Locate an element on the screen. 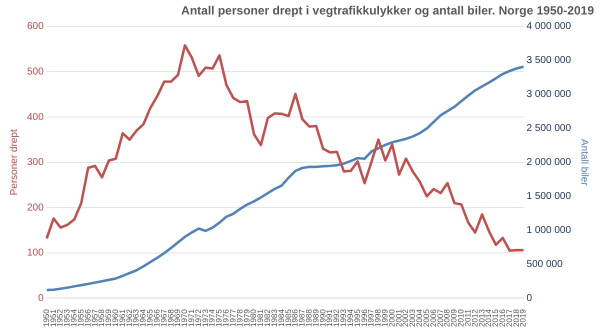  x-tick-label: 1969 is located at coordinates (177, 317).